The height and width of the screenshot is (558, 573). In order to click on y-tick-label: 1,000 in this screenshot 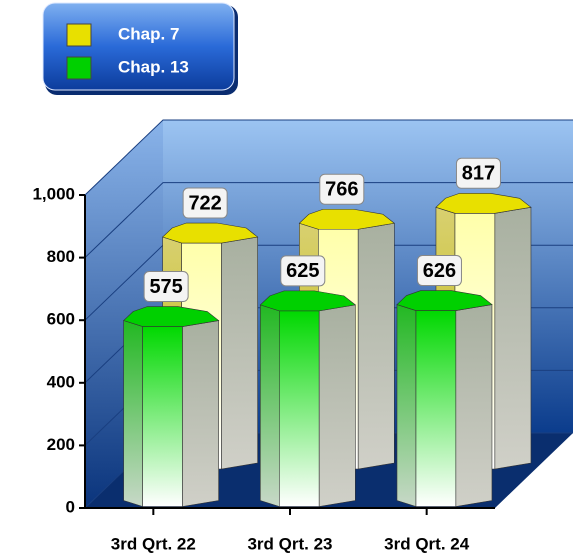, I will do `click(53, 193)`.